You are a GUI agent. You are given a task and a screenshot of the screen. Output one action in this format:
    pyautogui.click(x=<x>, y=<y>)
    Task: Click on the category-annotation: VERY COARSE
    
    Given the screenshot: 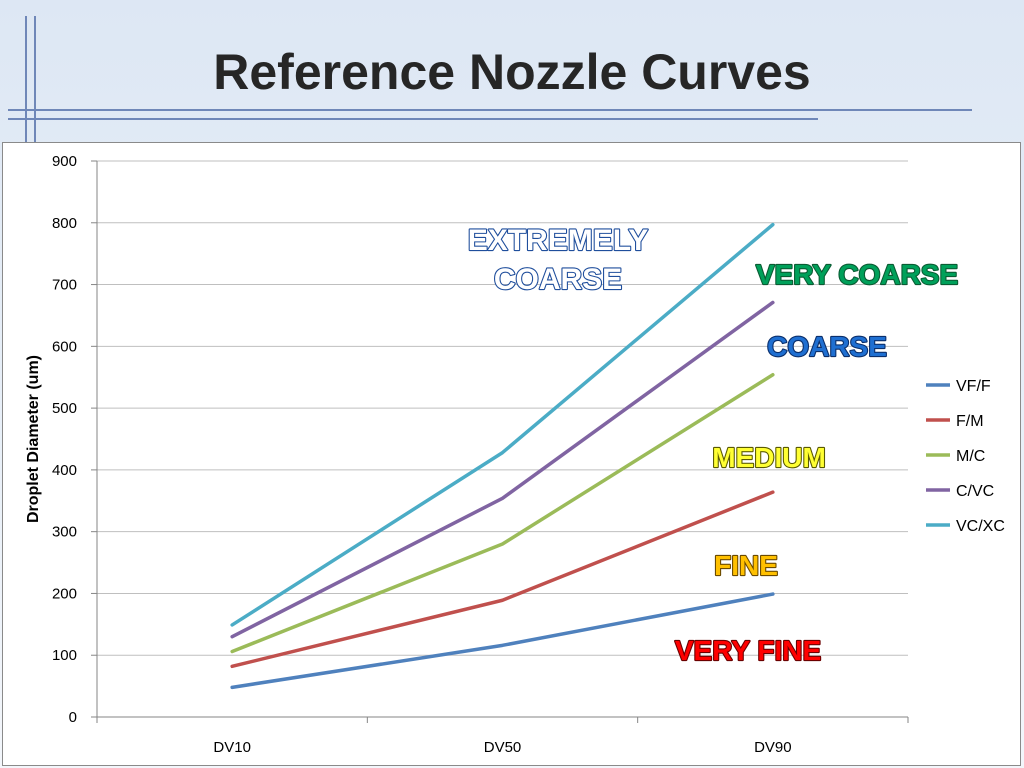 What is the action you would take?
    pyautogui.click(x=857, y=274)
    